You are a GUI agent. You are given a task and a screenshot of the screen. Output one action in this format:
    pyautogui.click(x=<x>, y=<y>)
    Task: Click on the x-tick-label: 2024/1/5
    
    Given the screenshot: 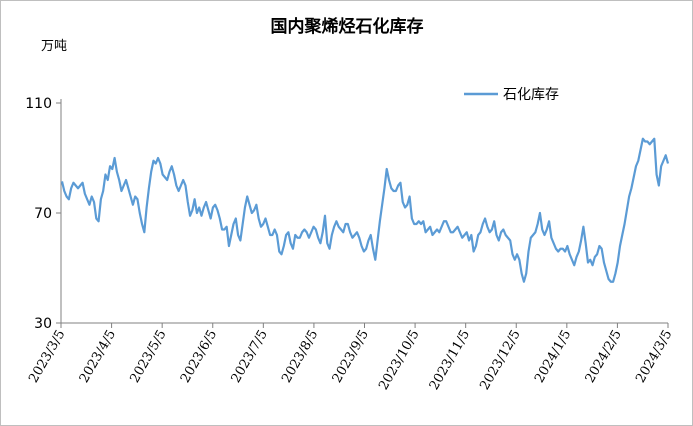 What is the action you would take?
    pyautogui.click(x=553, y=357)
    